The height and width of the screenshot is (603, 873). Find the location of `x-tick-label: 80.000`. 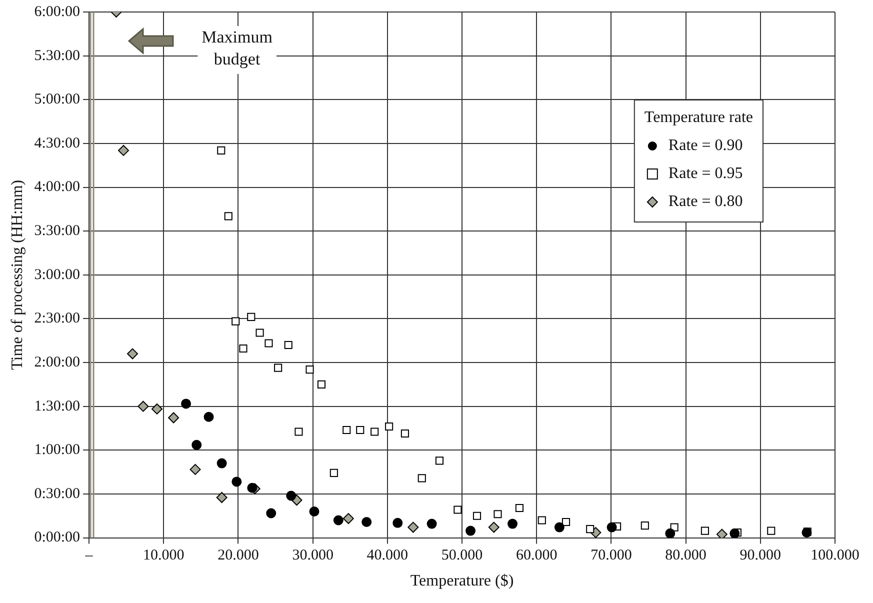

x-tick-label: 80.000 is located at coordinates (685, 556).